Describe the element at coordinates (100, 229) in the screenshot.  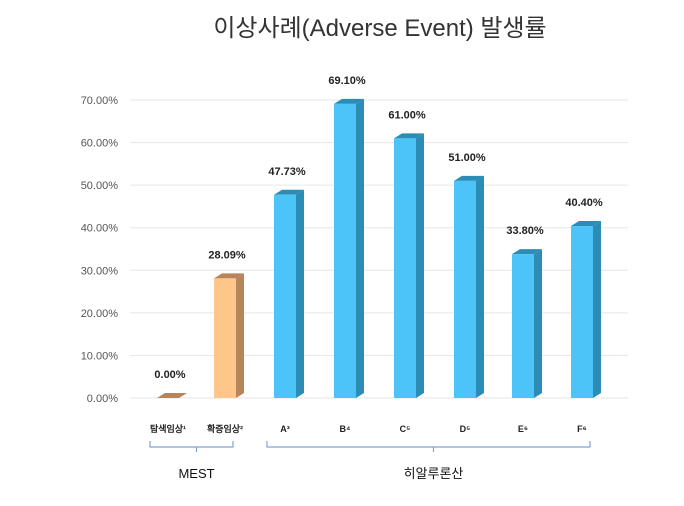
I see `y-tick-label: 40.00%` at that location.